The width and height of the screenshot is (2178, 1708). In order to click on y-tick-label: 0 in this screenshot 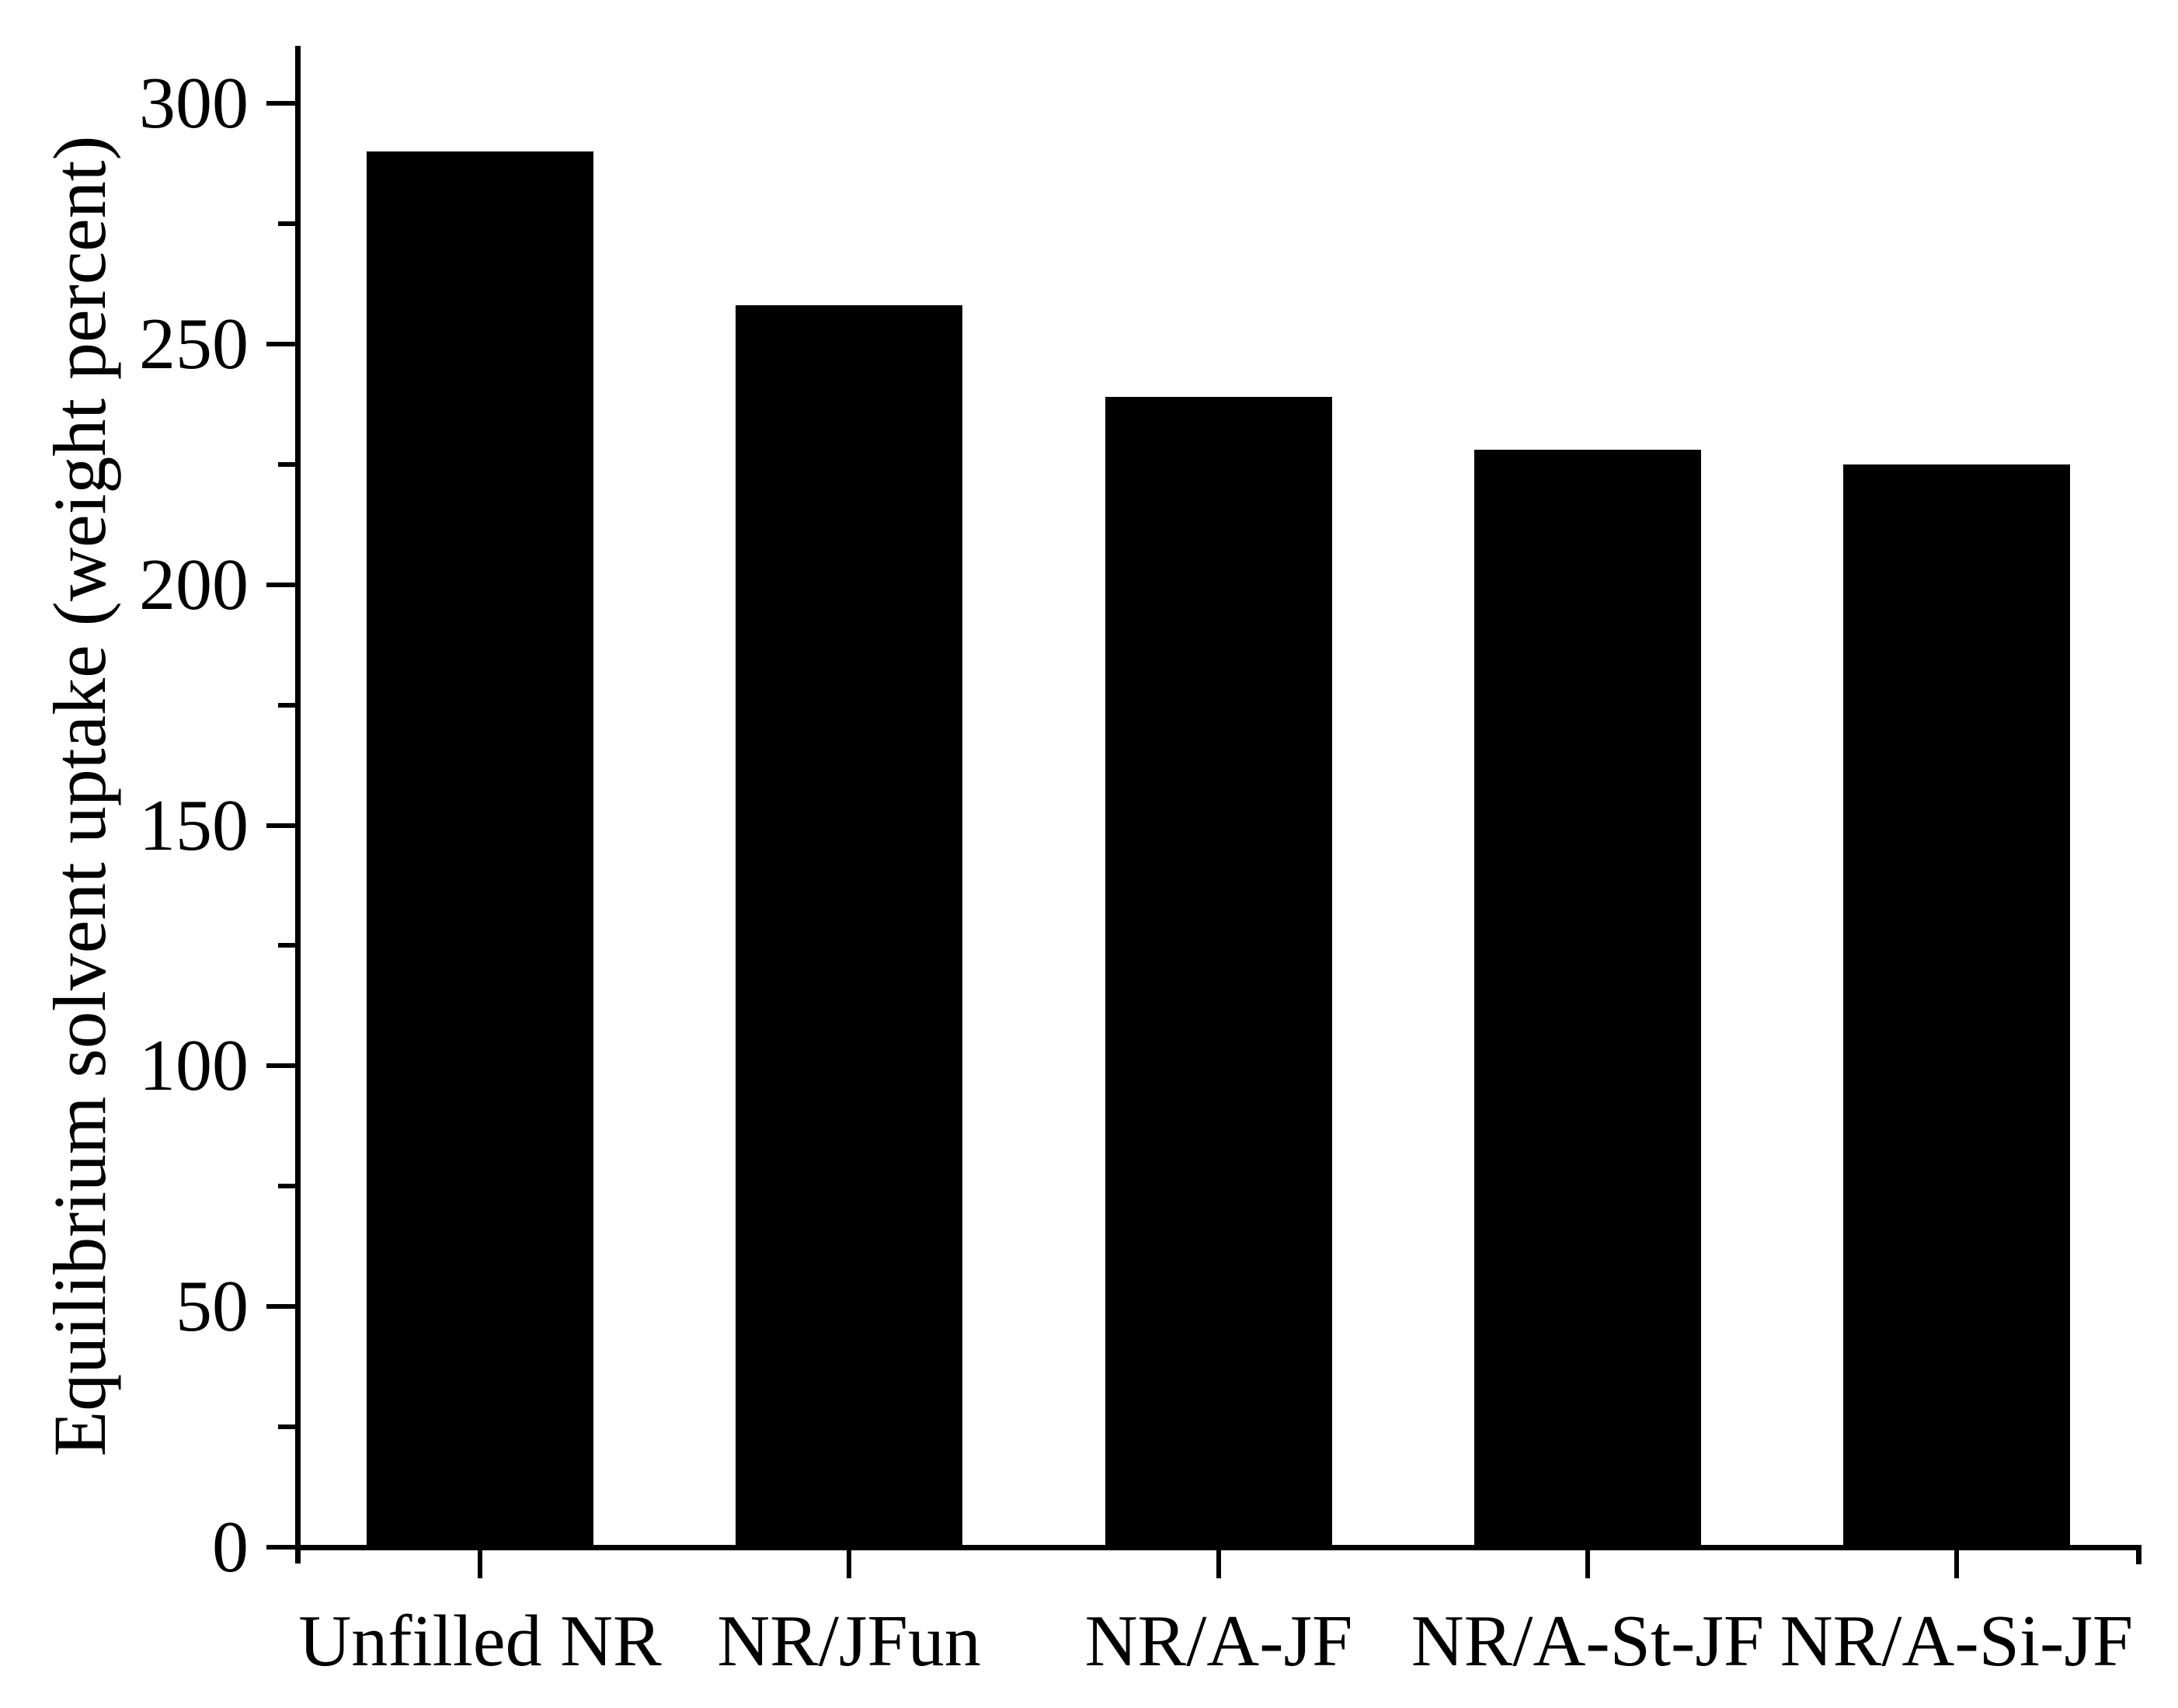, I will do `click(230, 1547)`.